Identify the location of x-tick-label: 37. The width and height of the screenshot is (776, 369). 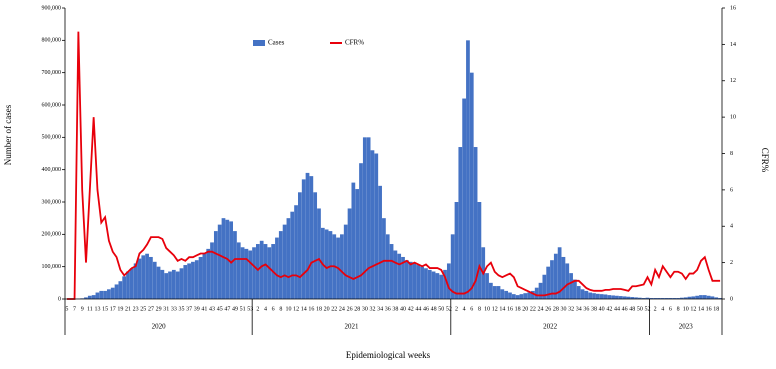
(189, 309).